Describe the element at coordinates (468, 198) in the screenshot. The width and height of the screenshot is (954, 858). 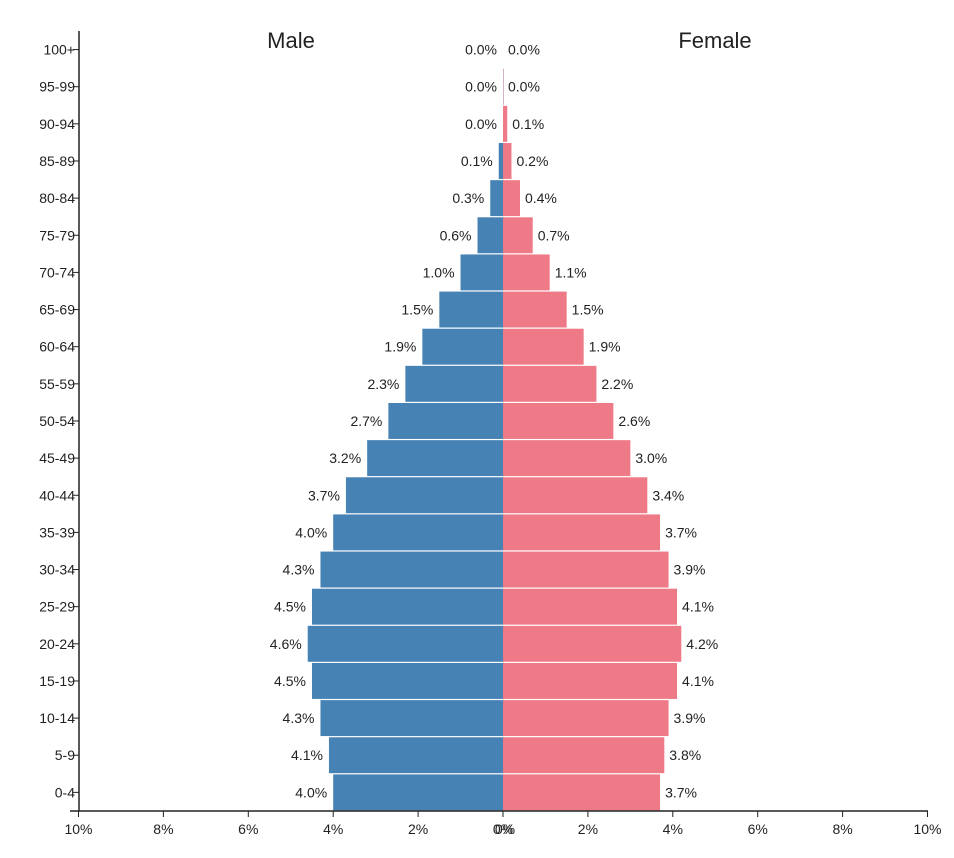
I see `label-male-80-84: 0.3%` at that location.